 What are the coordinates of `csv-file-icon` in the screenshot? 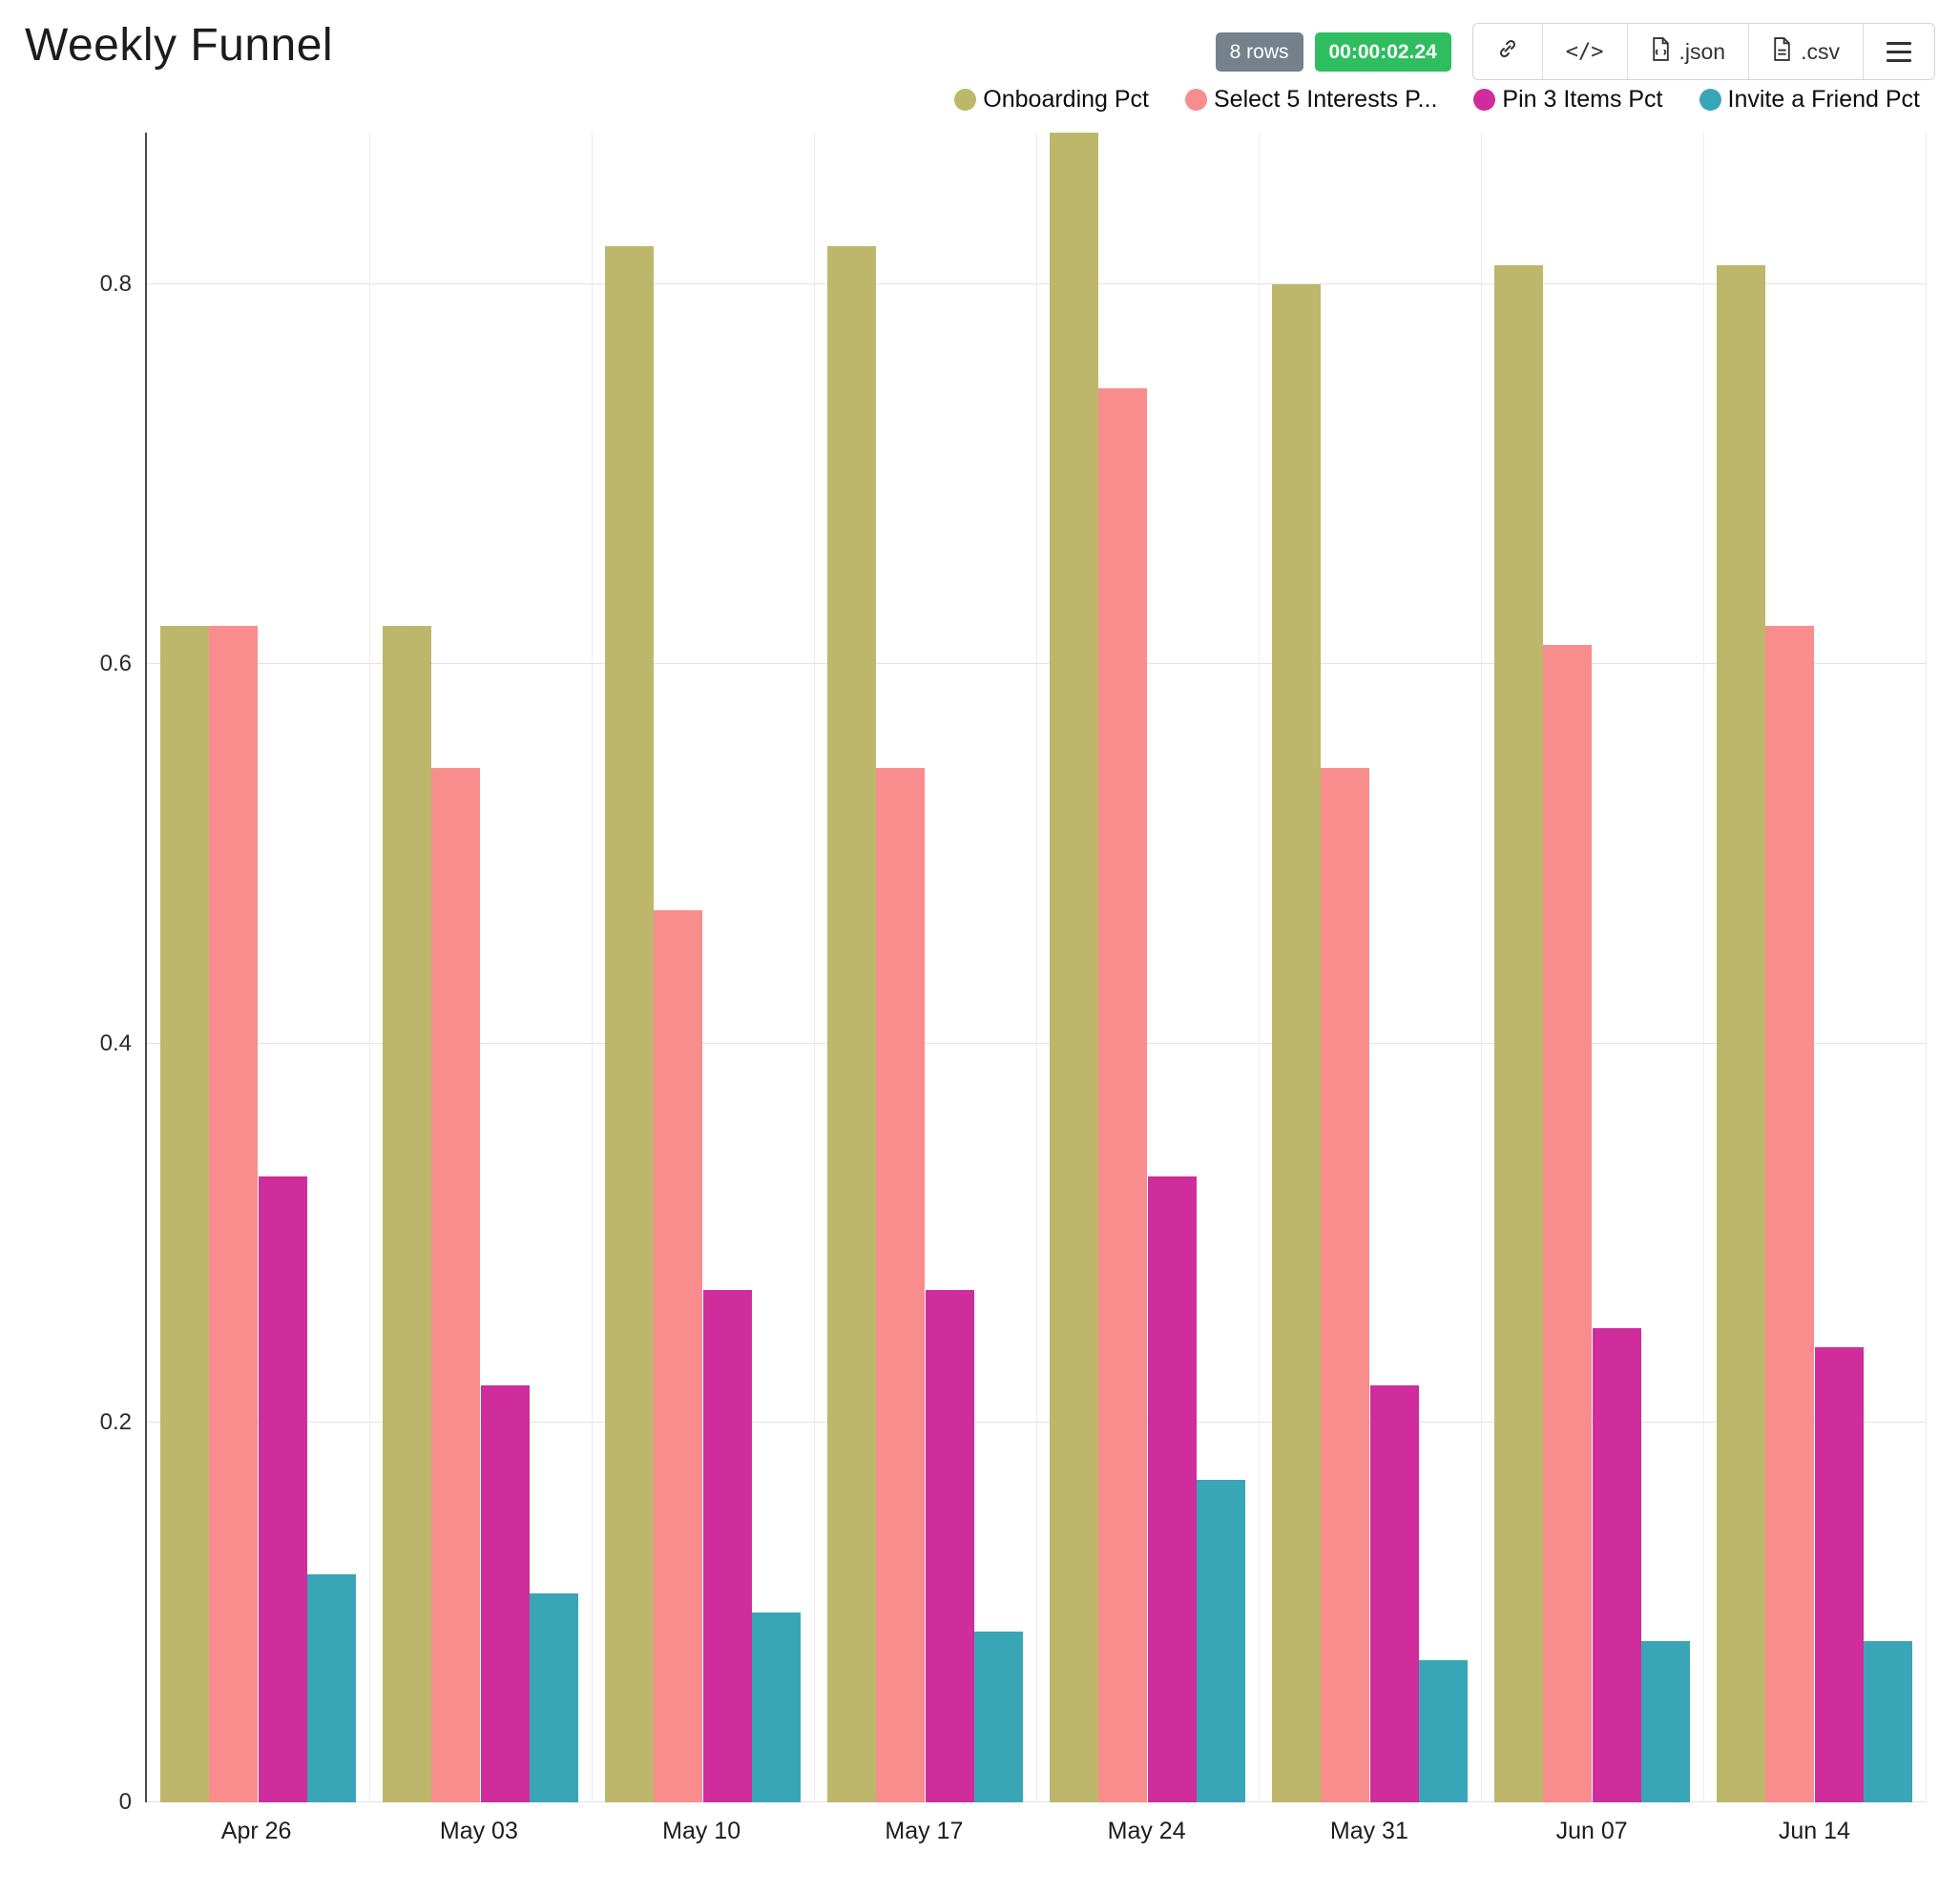 It's located at (1782, 51).